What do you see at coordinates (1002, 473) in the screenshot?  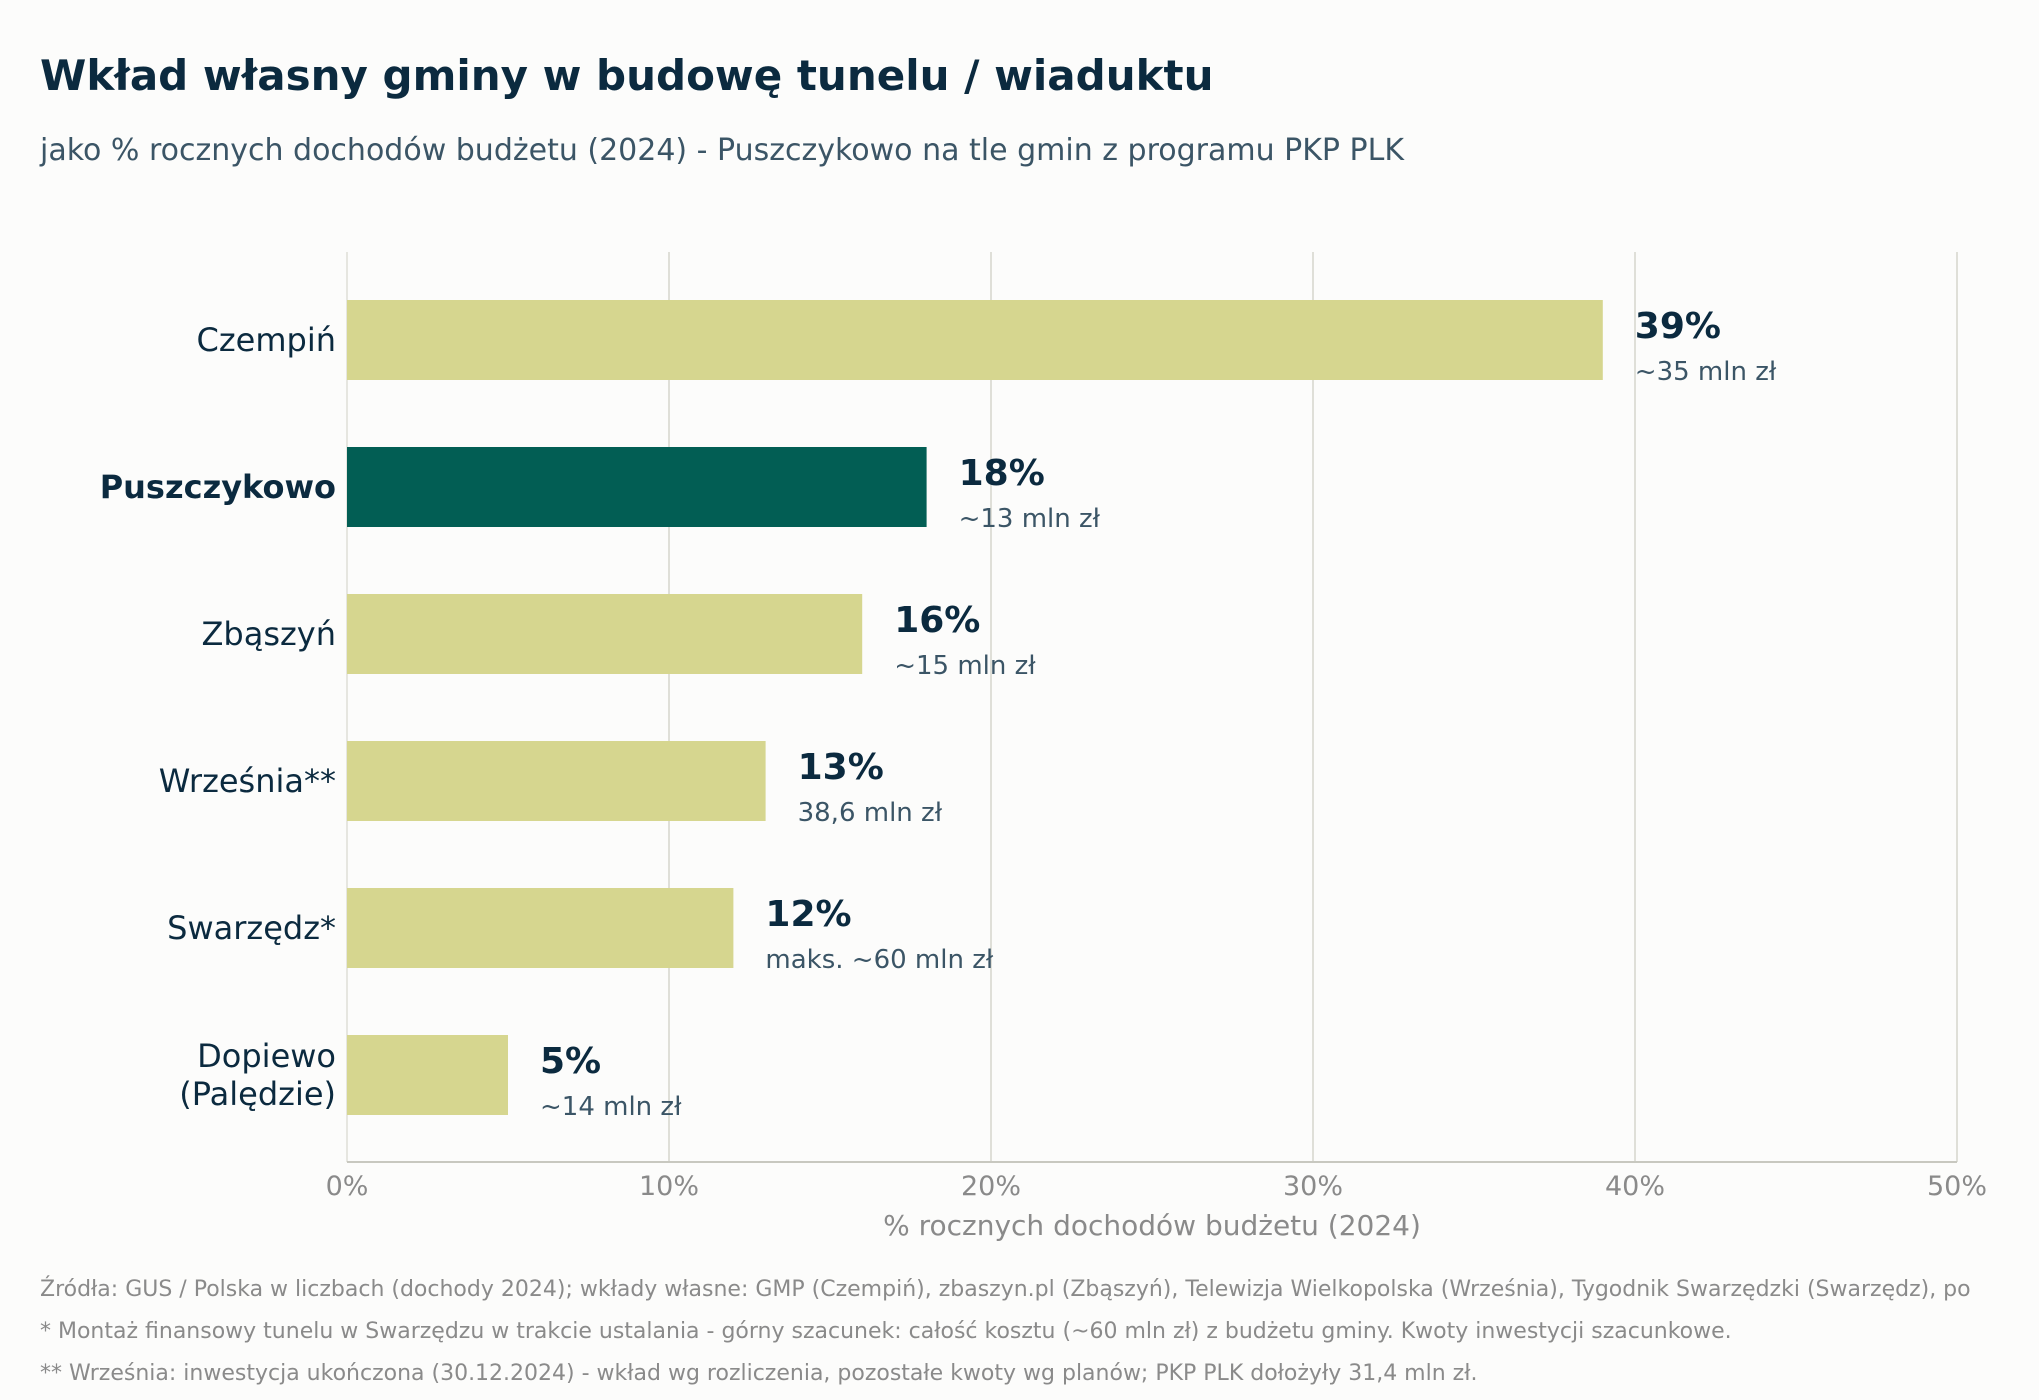 I see `bar-value-label: 18%` at bounding box center [1002, 473].